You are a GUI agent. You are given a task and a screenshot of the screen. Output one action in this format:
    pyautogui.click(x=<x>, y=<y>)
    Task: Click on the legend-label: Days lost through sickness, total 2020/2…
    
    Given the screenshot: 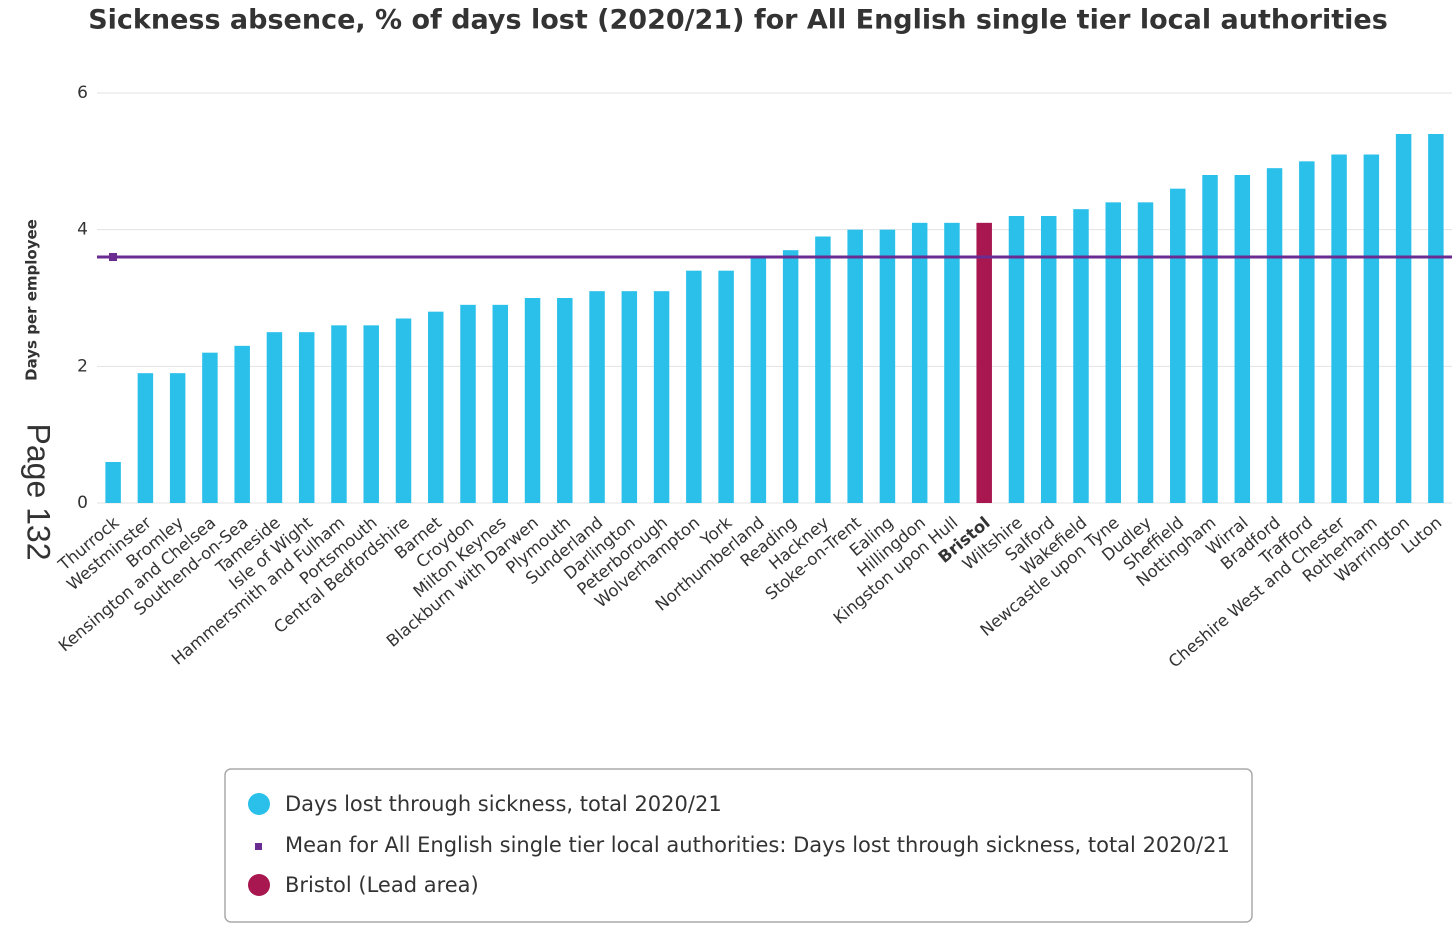 What is the action you would take?
    pyautogui.click(x=503, y=804)
    